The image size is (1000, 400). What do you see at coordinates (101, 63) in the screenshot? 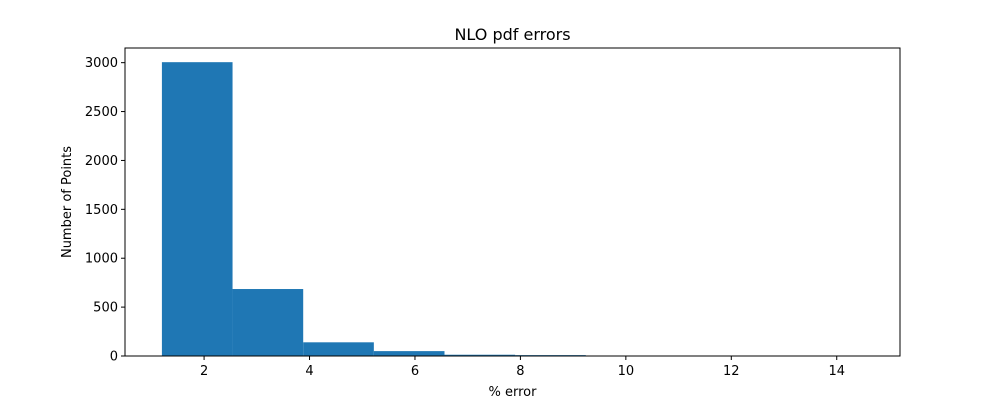
I see `y-tick-label: 3000` at bounding box center [101, 63].